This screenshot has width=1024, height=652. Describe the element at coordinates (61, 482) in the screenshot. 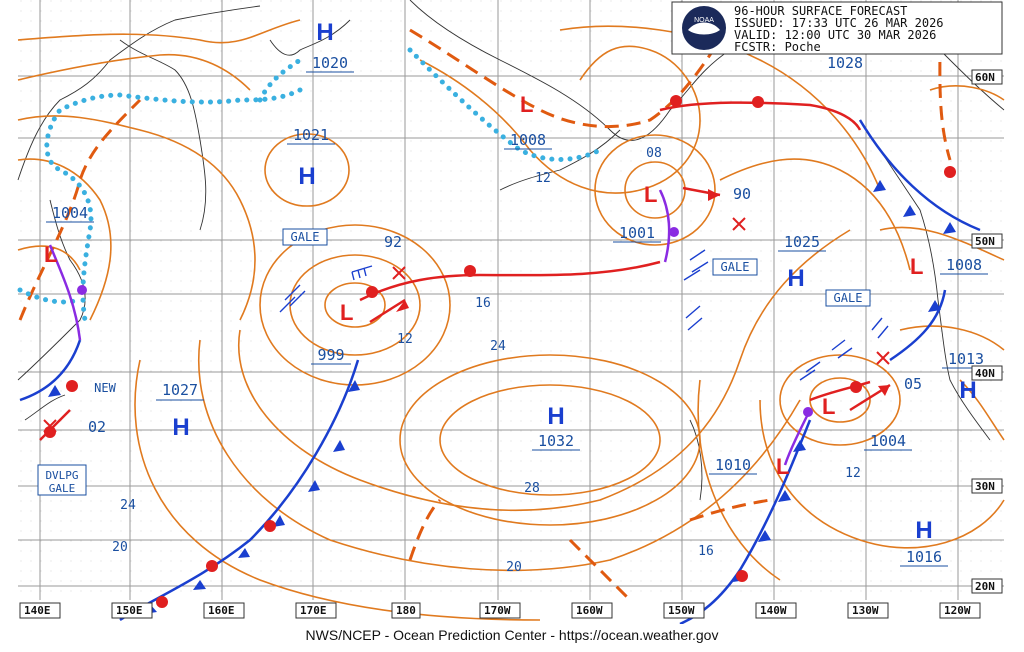

I see `dvlpg-gale-label: DVLPG GALE` at that location.